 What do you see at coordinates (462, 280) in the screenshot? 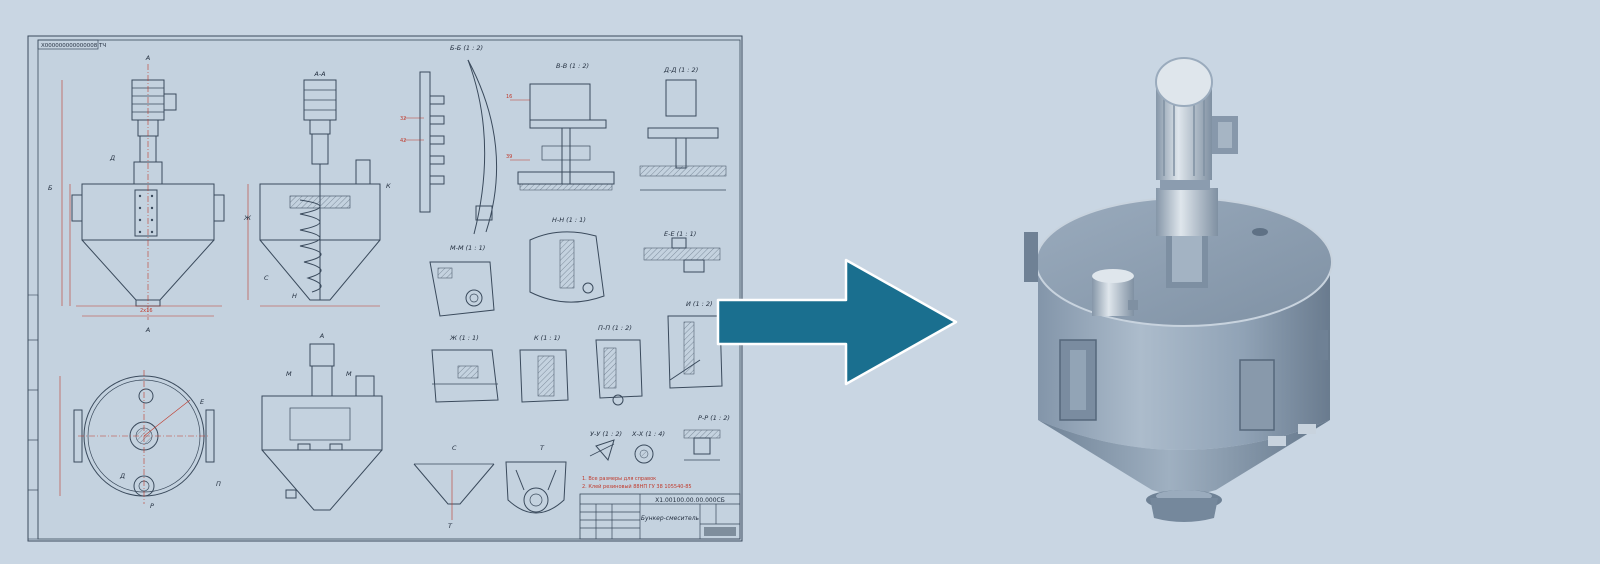
I see `section-mm: М-М (1 : 1)` at bounding box center [462, 280].